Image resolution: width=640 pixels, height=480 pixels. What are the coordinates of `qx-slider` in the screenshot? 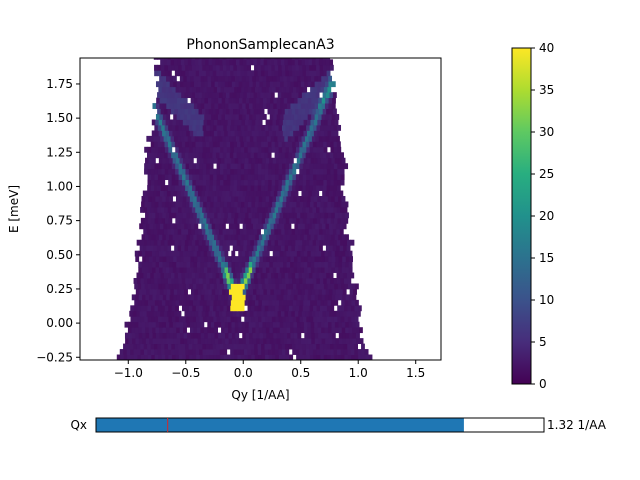 It's located at (320, 425).